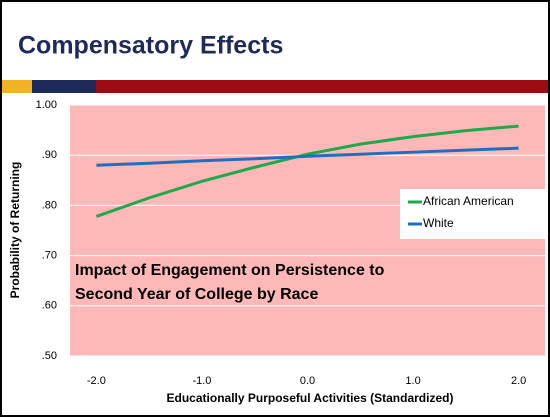  I want to click on x-tick-label: -2.0, so click(96, 381).